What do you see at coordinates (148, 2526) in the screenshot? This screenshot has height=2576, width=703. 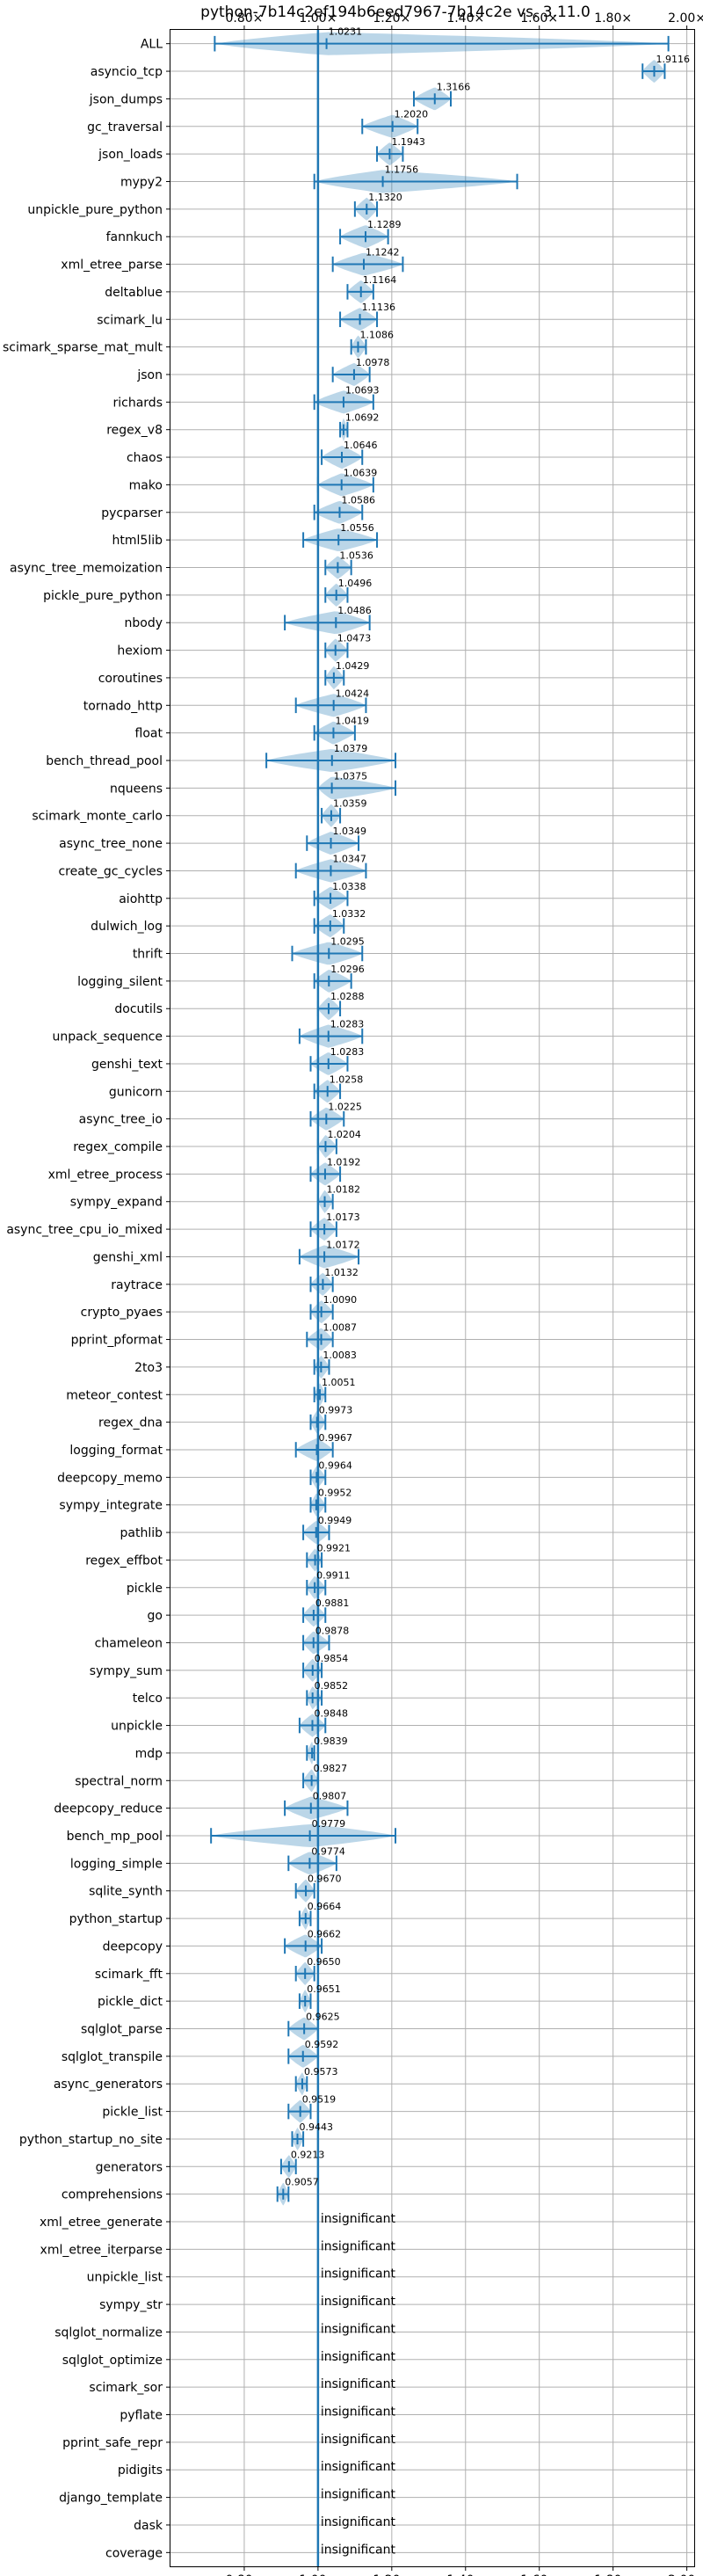 I see `benchmark-label: dask` at bounding box center [148, 2526].